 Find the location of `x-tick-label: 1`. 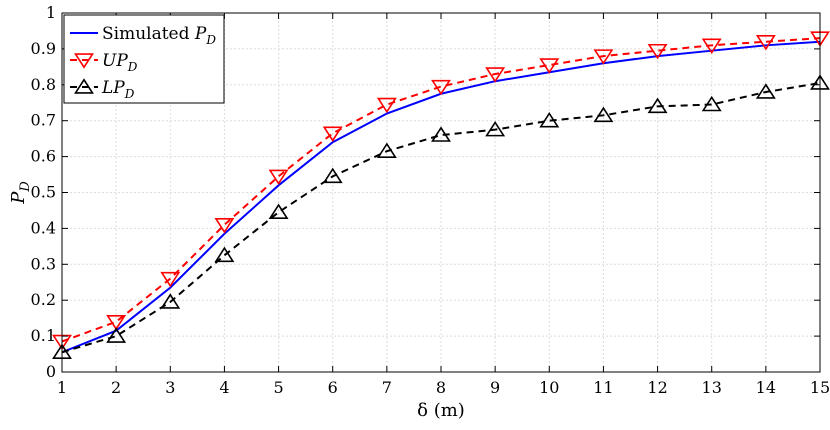

x-tick-label: 1 is located at coordinates (62, 387).